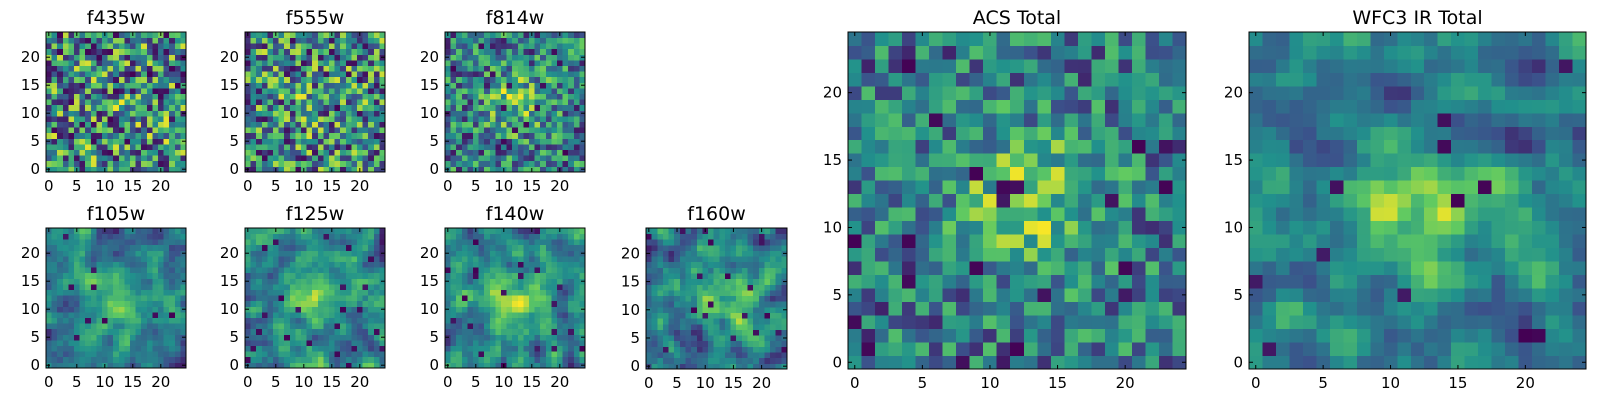 This screenshot has height=400, width=1600. I want to click on y-tick-label: 15, so click(429, 281).